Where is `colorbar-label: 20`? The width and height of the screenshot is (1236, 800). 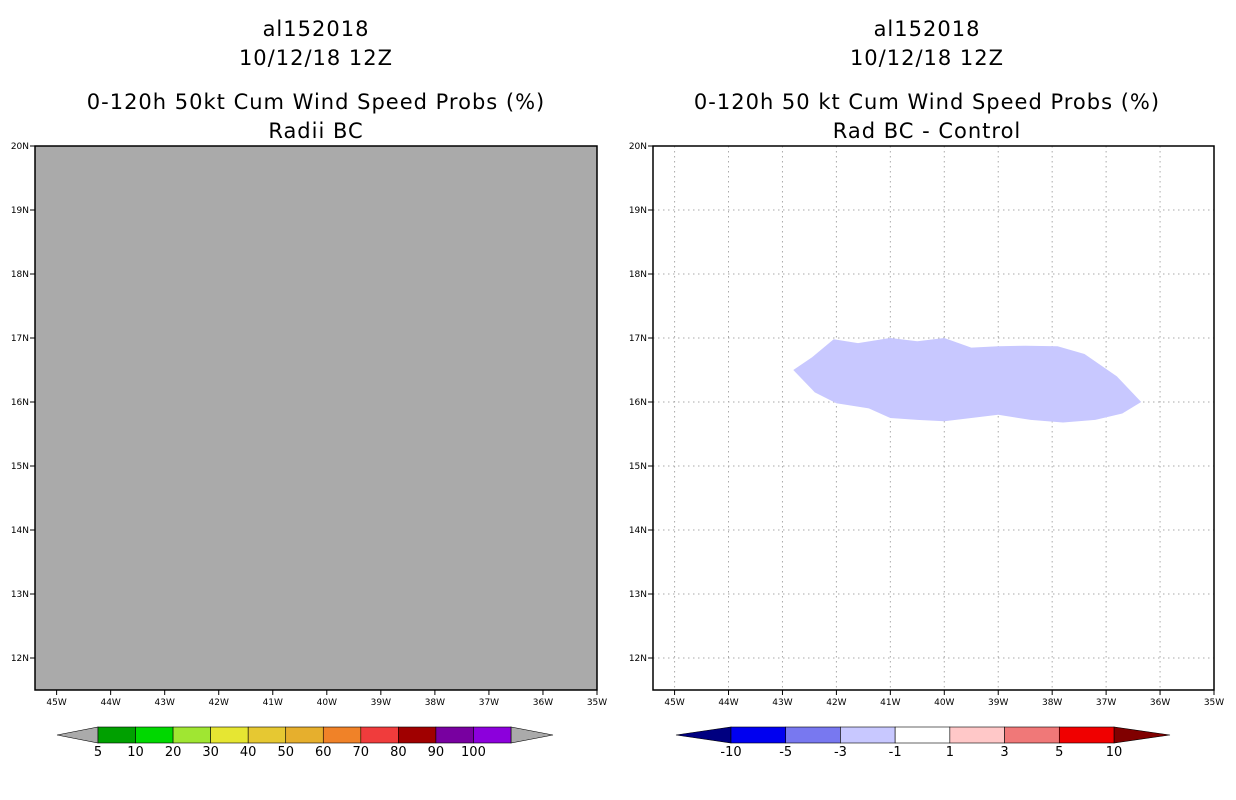 colorbar-label: 20 is located at coordinates (173, 752).